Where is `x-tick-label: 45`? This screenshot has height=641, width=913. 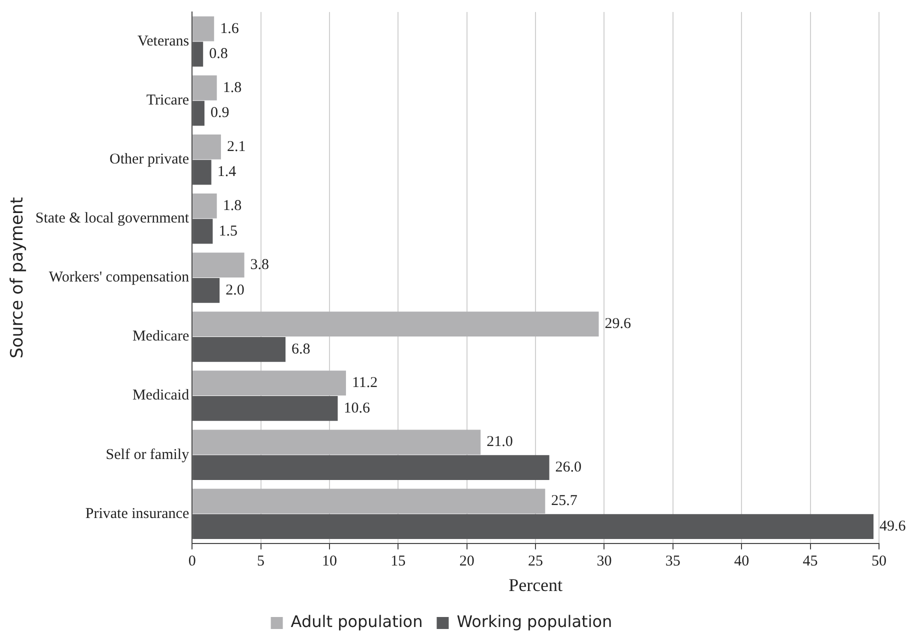 x-tick-label: 45 is located at coordinates (810, 561).